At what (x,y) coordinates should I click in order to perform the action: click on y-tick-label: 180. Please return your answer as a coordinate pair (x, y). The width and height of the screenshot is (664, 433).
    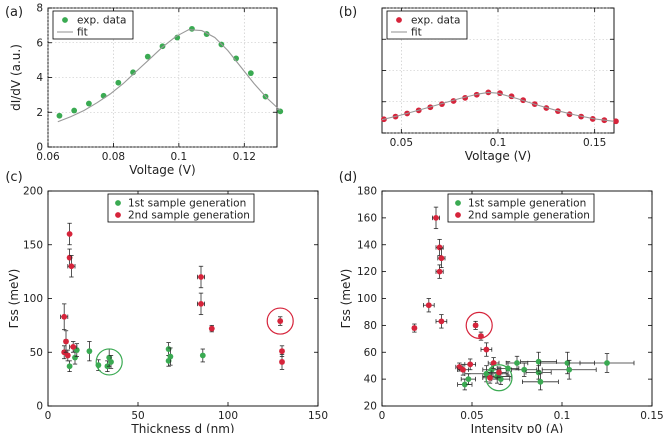
    Looking at the image, I should click on (367, 192).